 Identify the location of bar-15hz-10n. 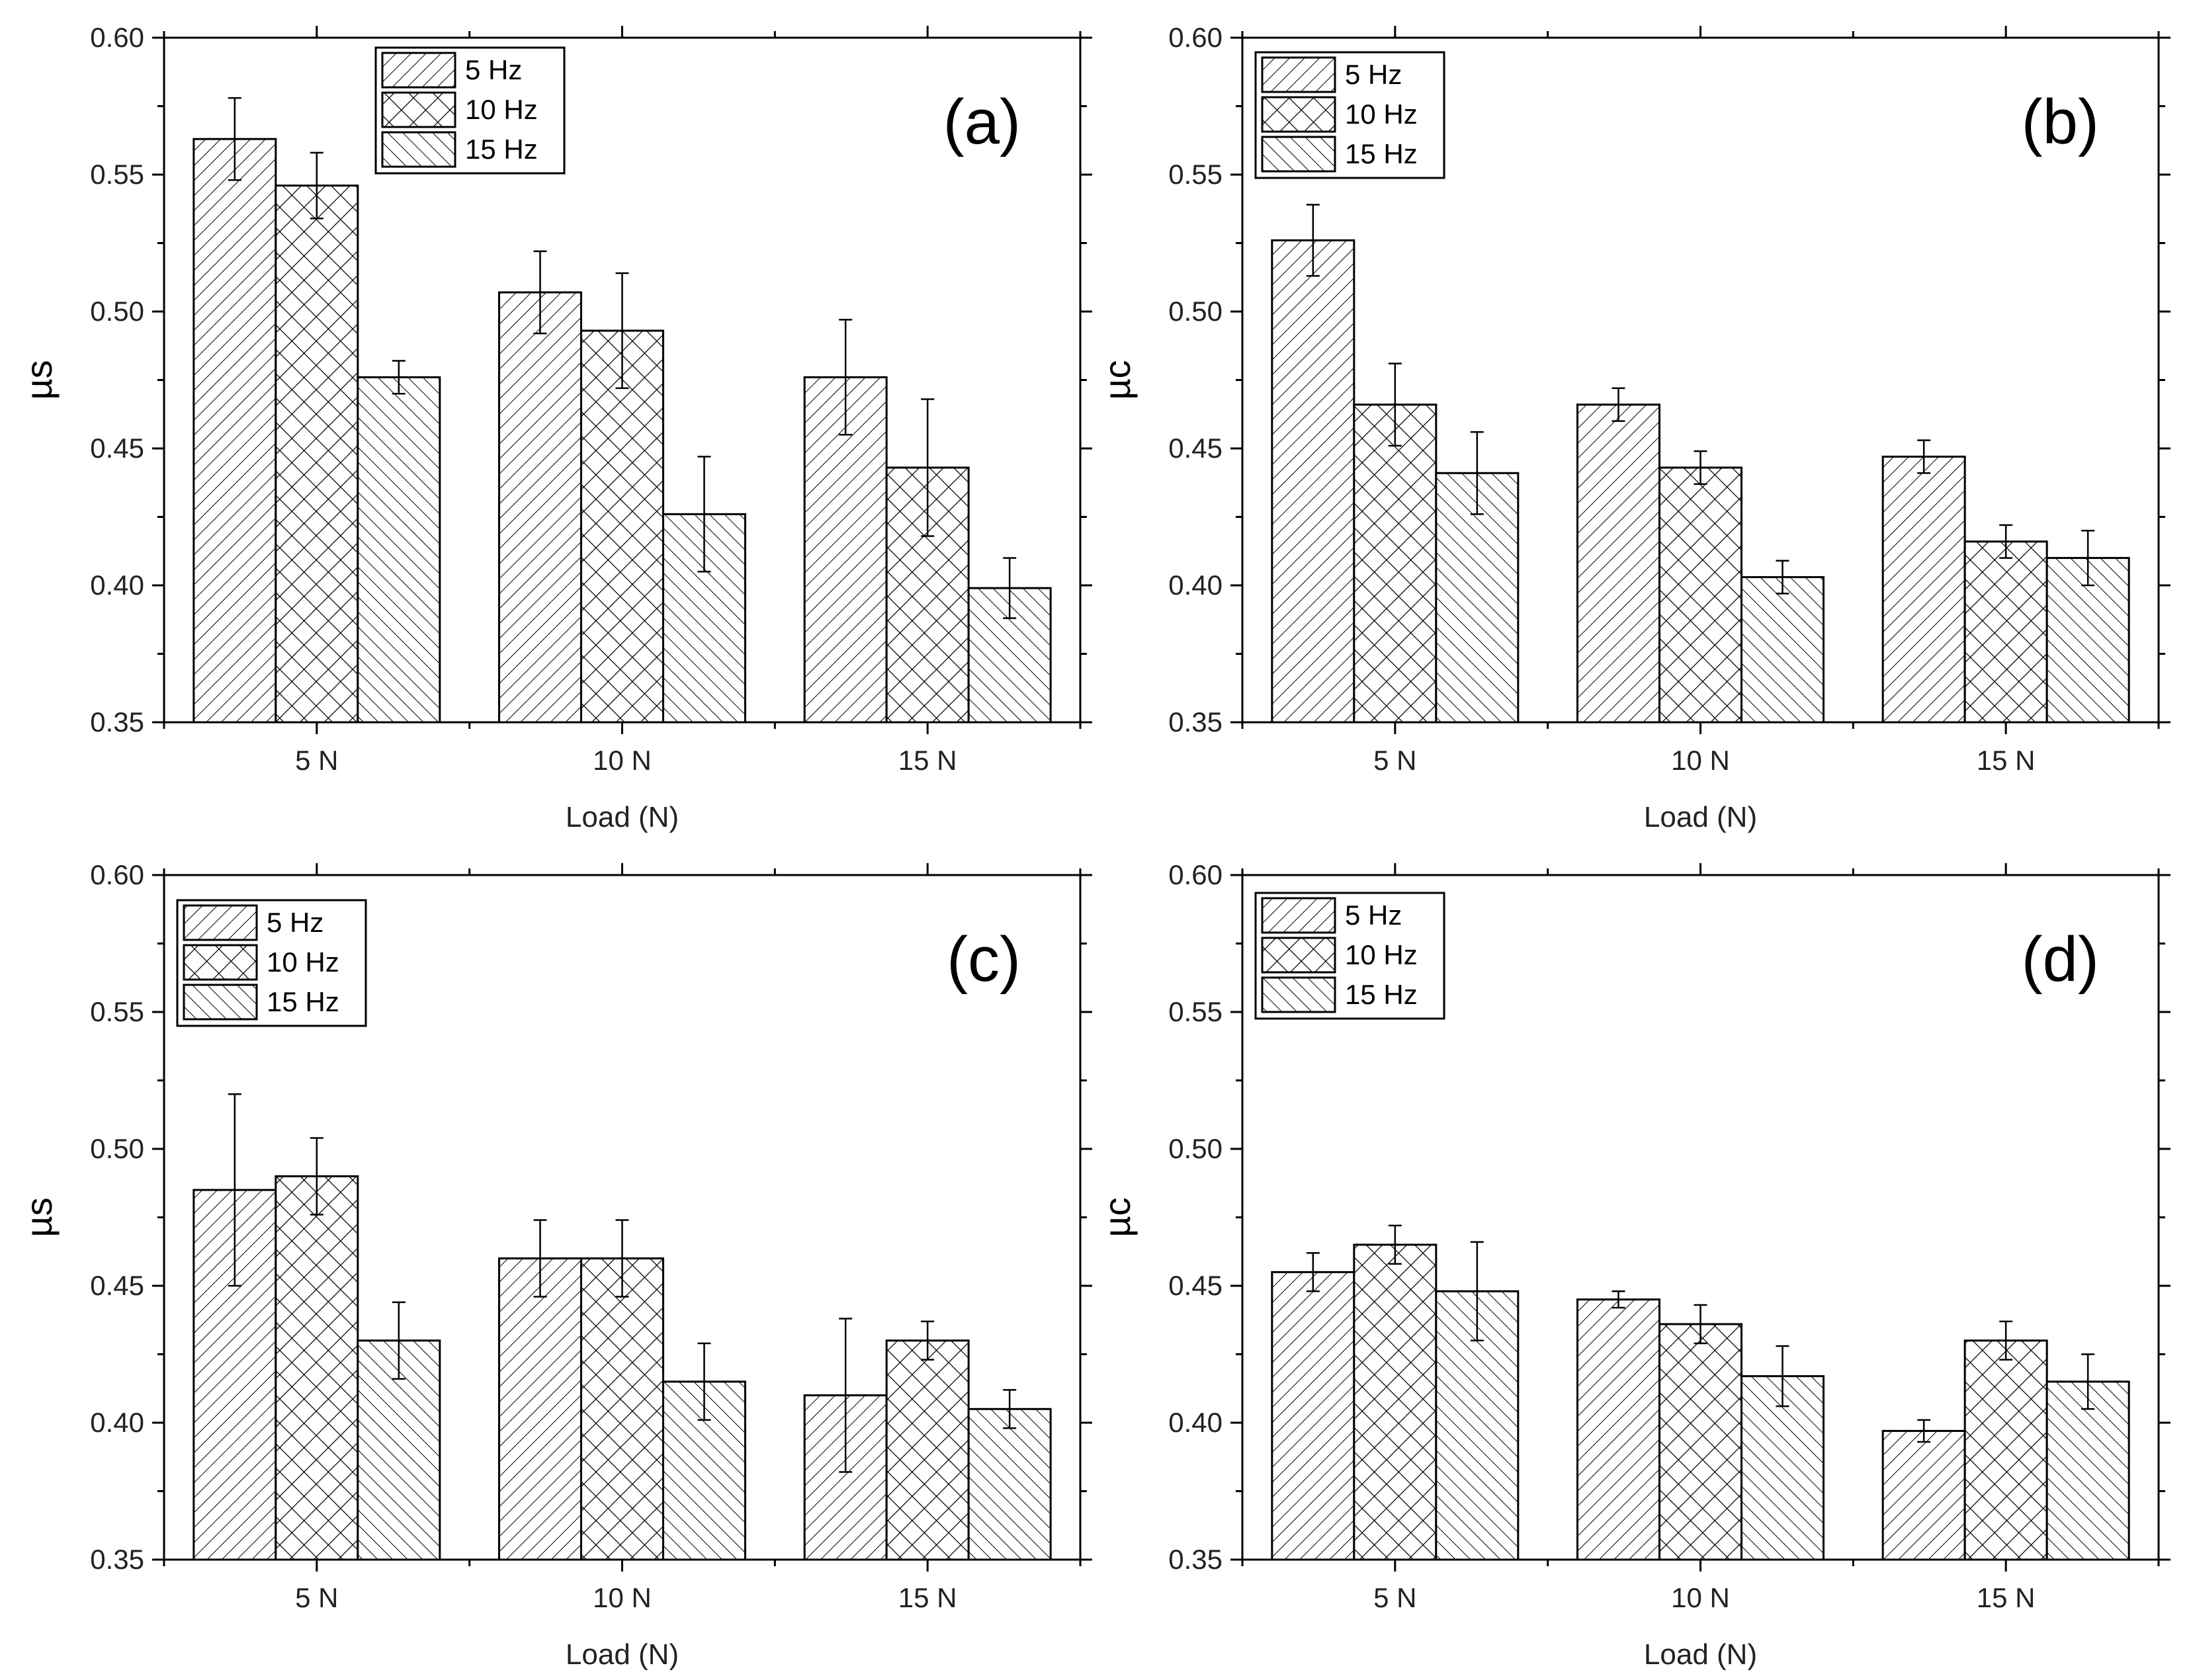
(1782, 650).